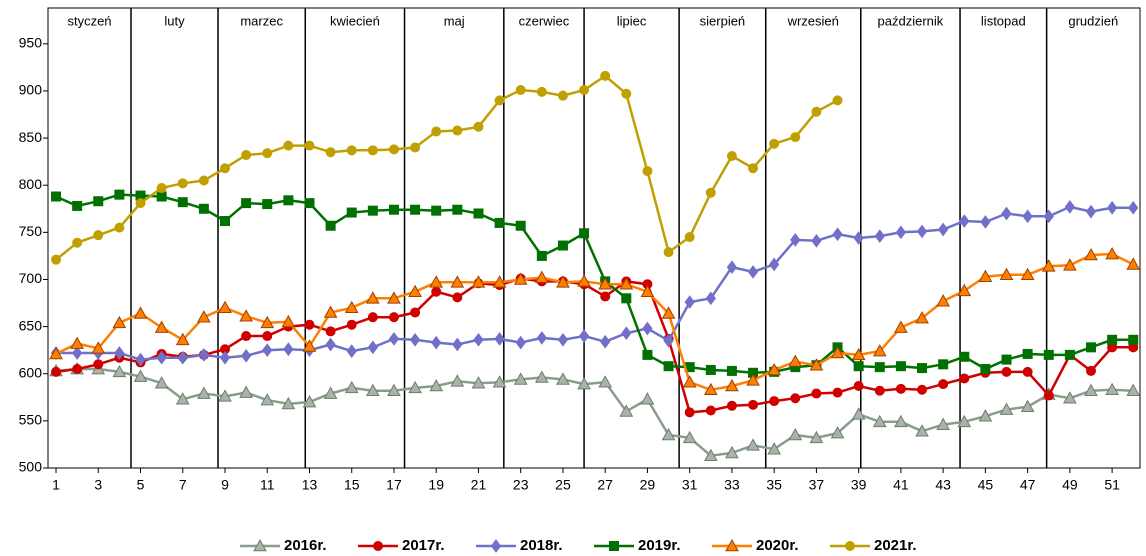 Image resolution: width=1146 pixels, height=556 pixels. Describe the element at coordinates (1028, 485) in the screenshot. I see `x-tick-label: 47` at that location.